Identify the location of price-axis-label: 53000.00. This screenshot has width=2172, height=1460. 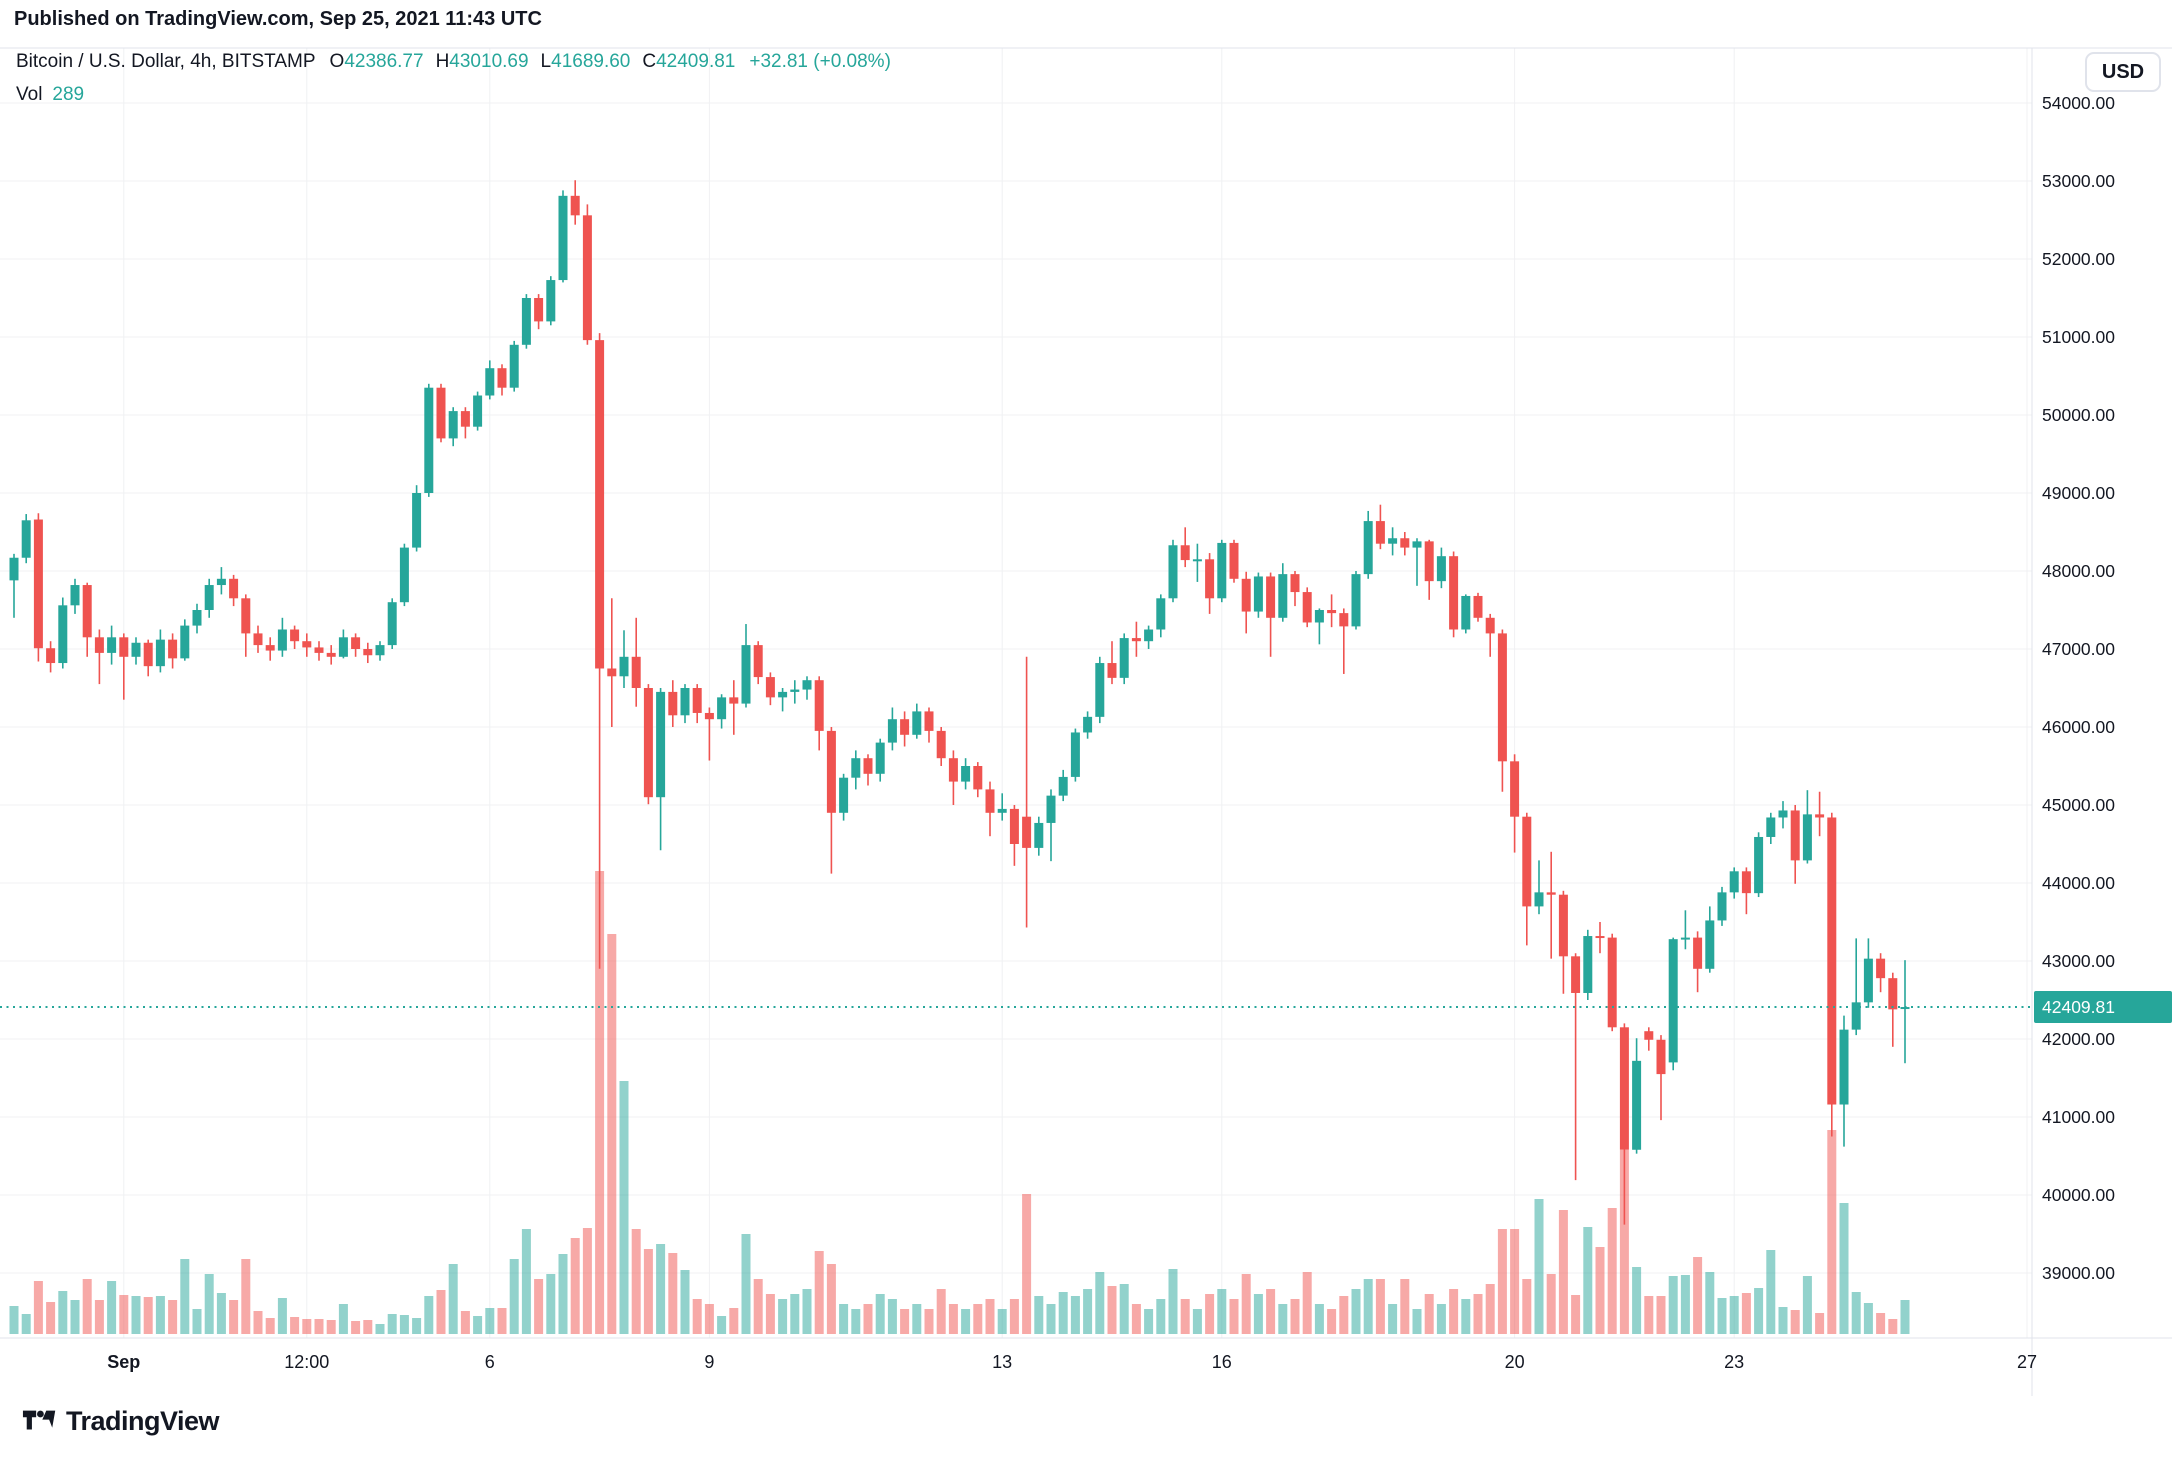
(2078, 181).